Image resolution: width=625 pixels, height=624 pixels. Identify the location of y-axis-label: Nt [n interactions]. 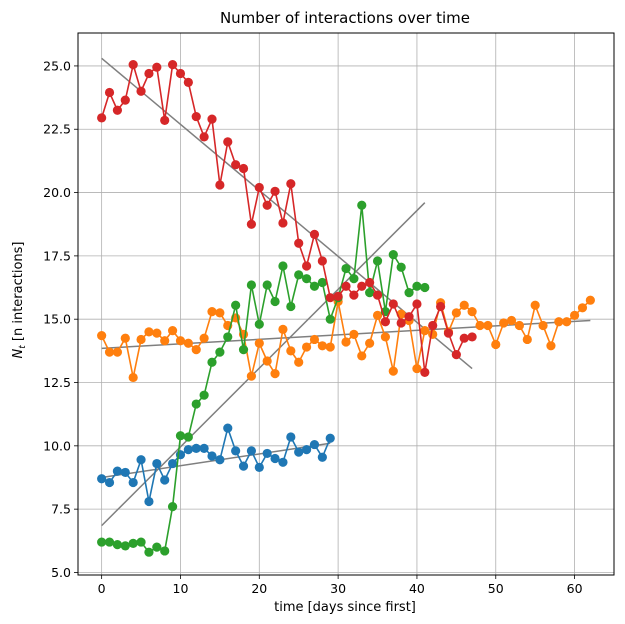
(19, 300).